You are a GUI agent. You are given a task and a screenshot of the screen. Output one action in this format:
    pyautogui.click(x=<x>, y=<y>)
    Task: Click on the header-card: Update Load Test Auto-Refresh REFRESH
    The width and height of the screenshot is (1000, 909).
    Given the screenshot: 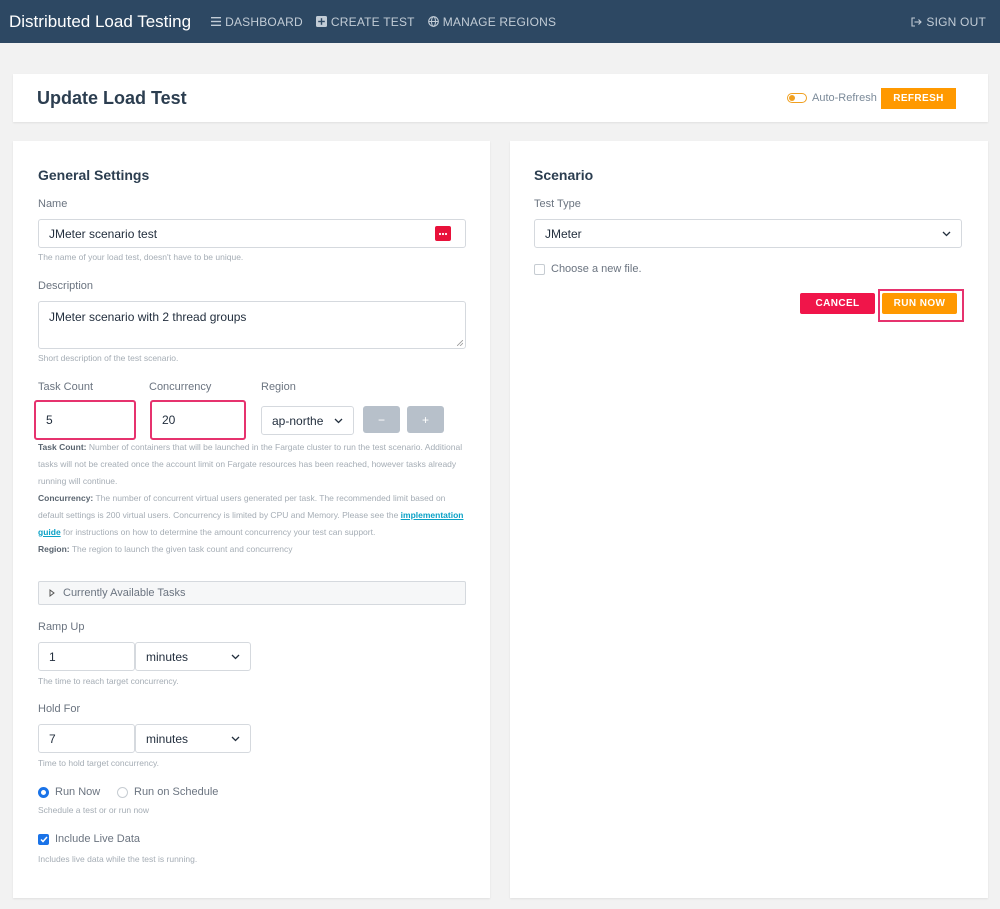 What is the action you would take?
    pyautogui.click(x=500, y=98)
    